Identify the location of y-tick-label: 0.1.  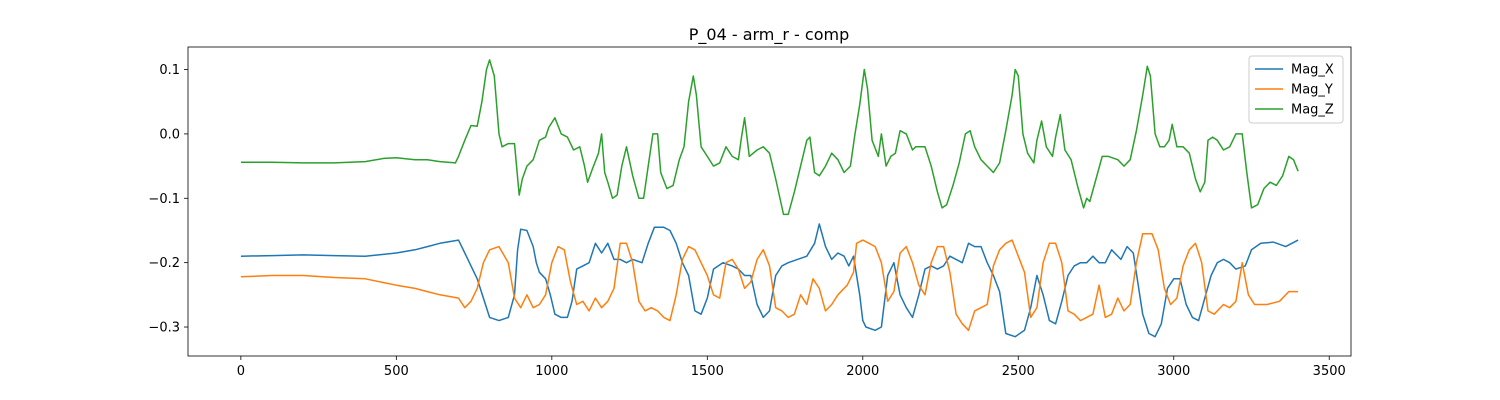
(169, 70).